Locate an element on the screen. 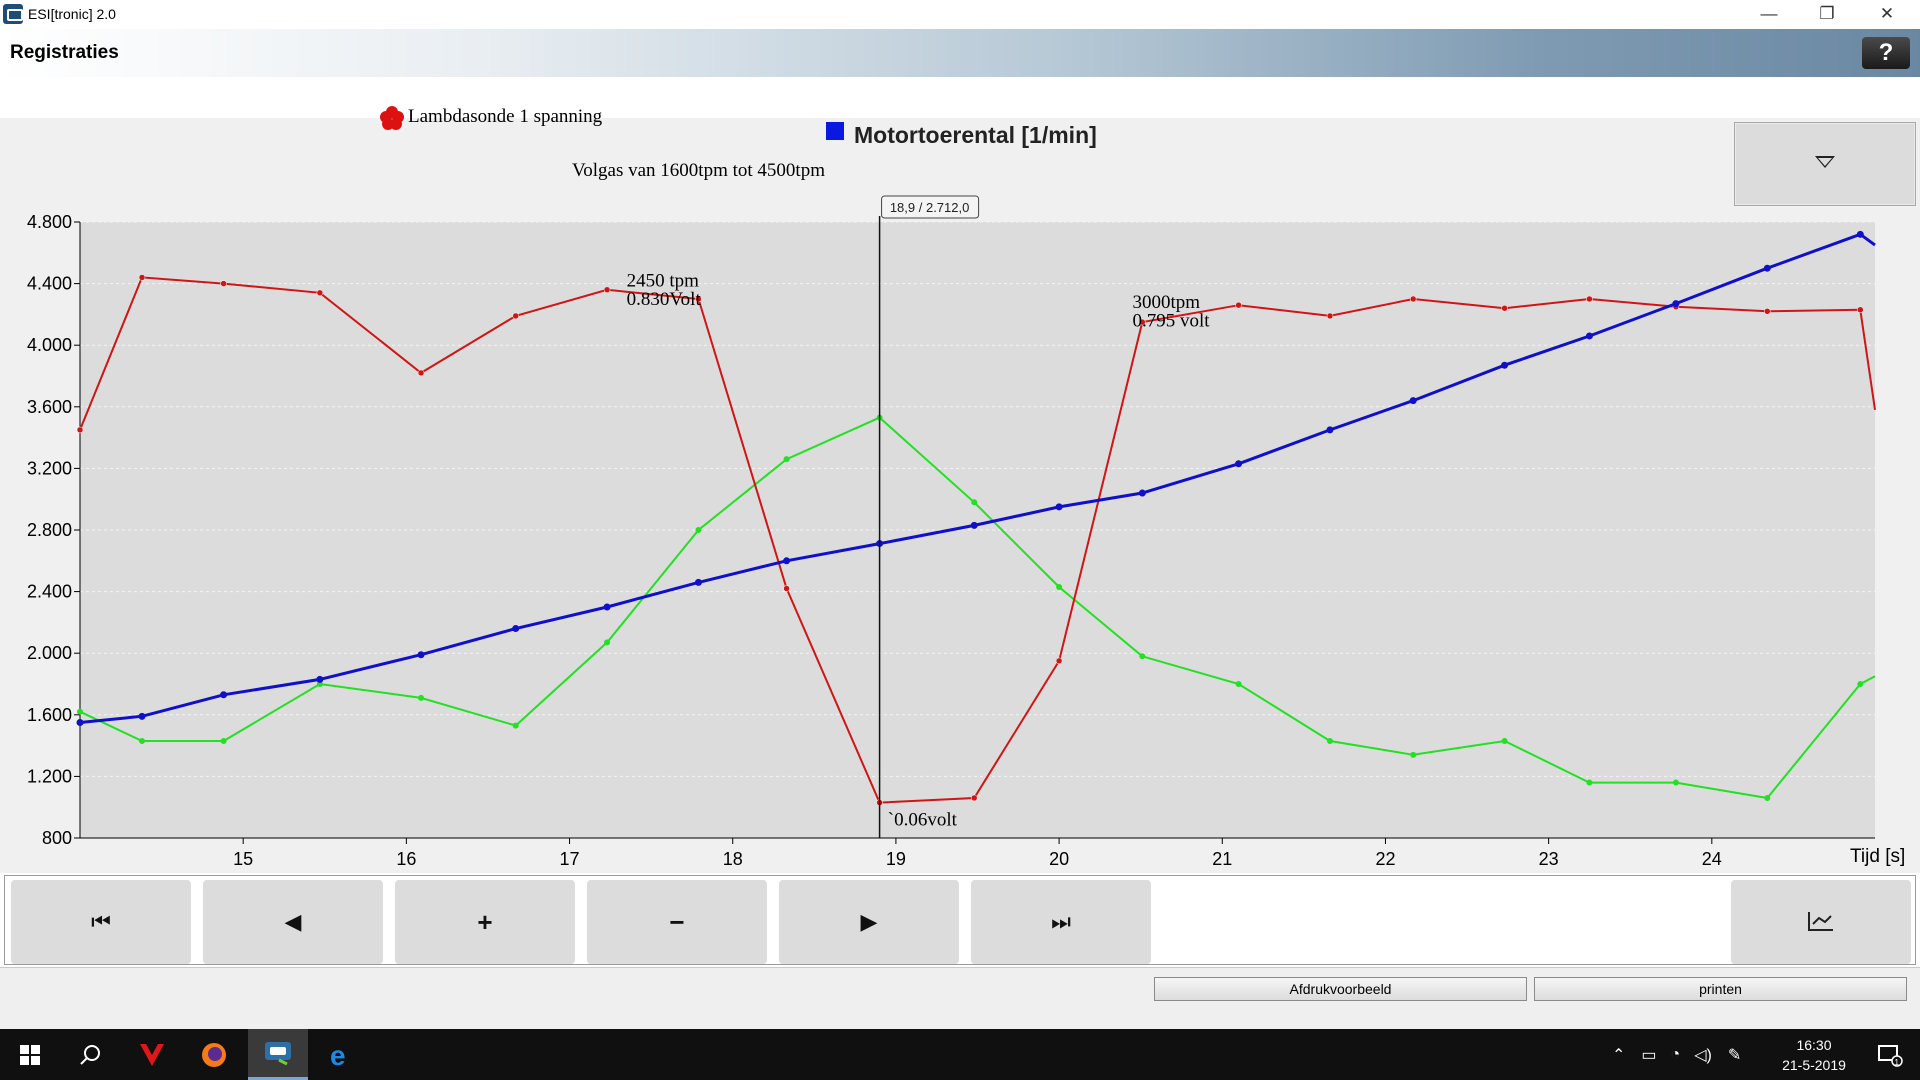  page-title: Registraties is located at coordinates (64, 52).